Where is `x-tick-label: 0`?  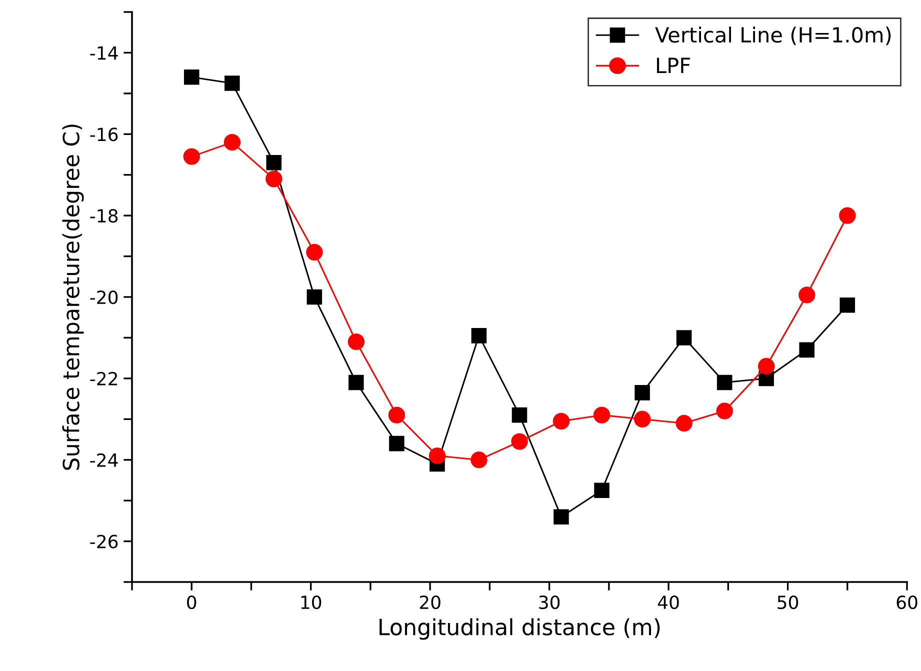
x-tick-label: 0 is located at coordinates (191, 603).